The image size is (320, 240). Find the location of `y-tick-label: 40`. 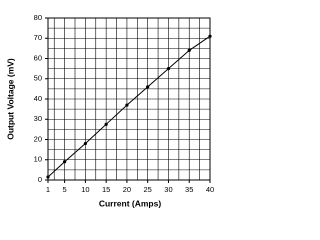

y-tick-label: 40 is located at coordinates (38, 98).